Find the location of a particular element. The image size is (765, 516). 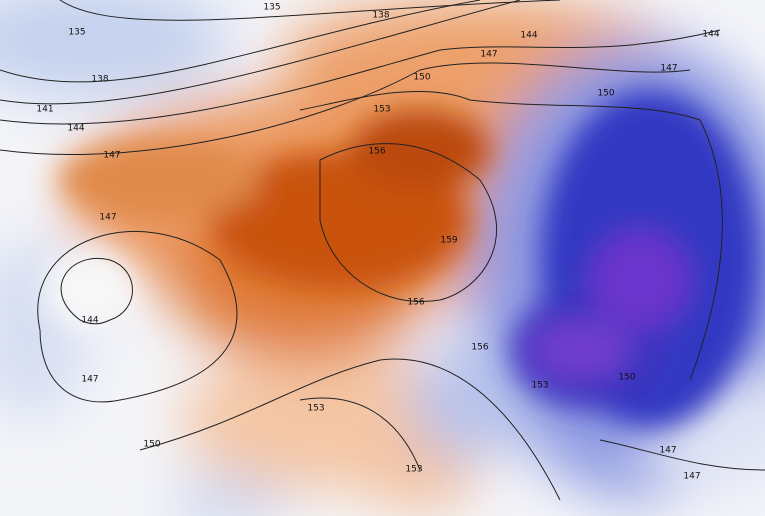

contour-label: 159 is located at coordinates (449, 240).